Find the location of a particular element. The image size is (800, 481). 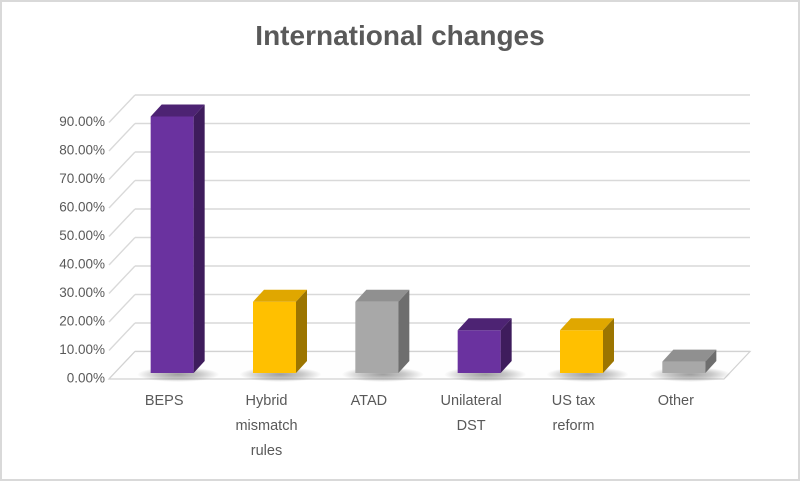

y-axis-tick-label: 70.00% is located at coordinates (82, 178).